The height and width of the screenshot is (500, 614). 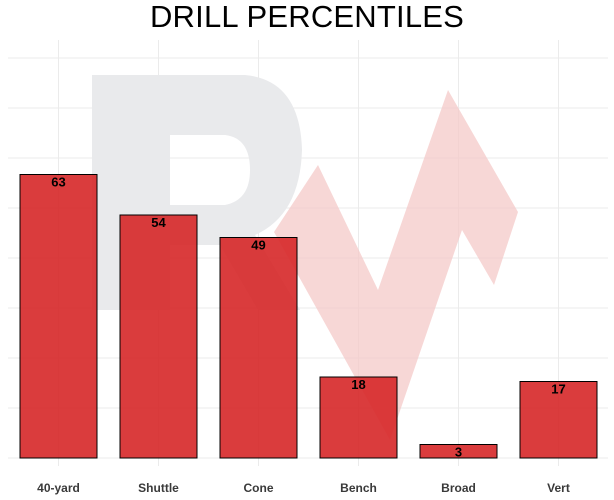 What do you see at coordinates (303, 488) in the screenshot?
I see `x-tick-labels: 40-yard Shuttle Cone Bench Broad Vert` at bounding box center [303, 488].